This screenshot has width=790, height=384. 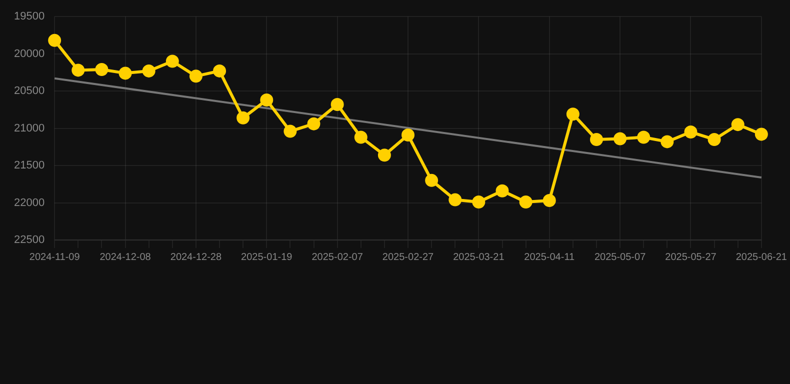 What do you see at coordinates (691, 257) in the screenshot?
I see `x-tick-label: 2025-05-27` at bounding box center [691, 257].